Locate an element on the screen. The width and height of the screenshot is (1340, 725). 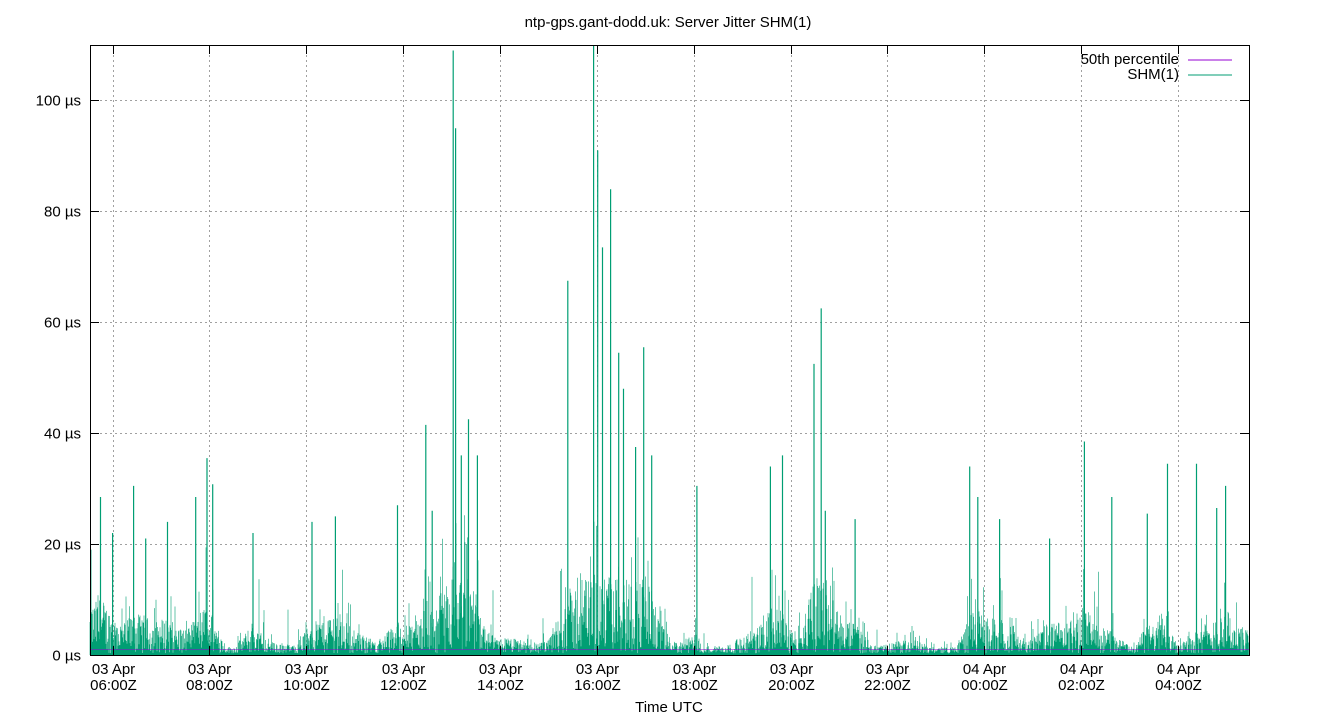
x-tick-time: 08:00Z is located at coordinates (209, 685).